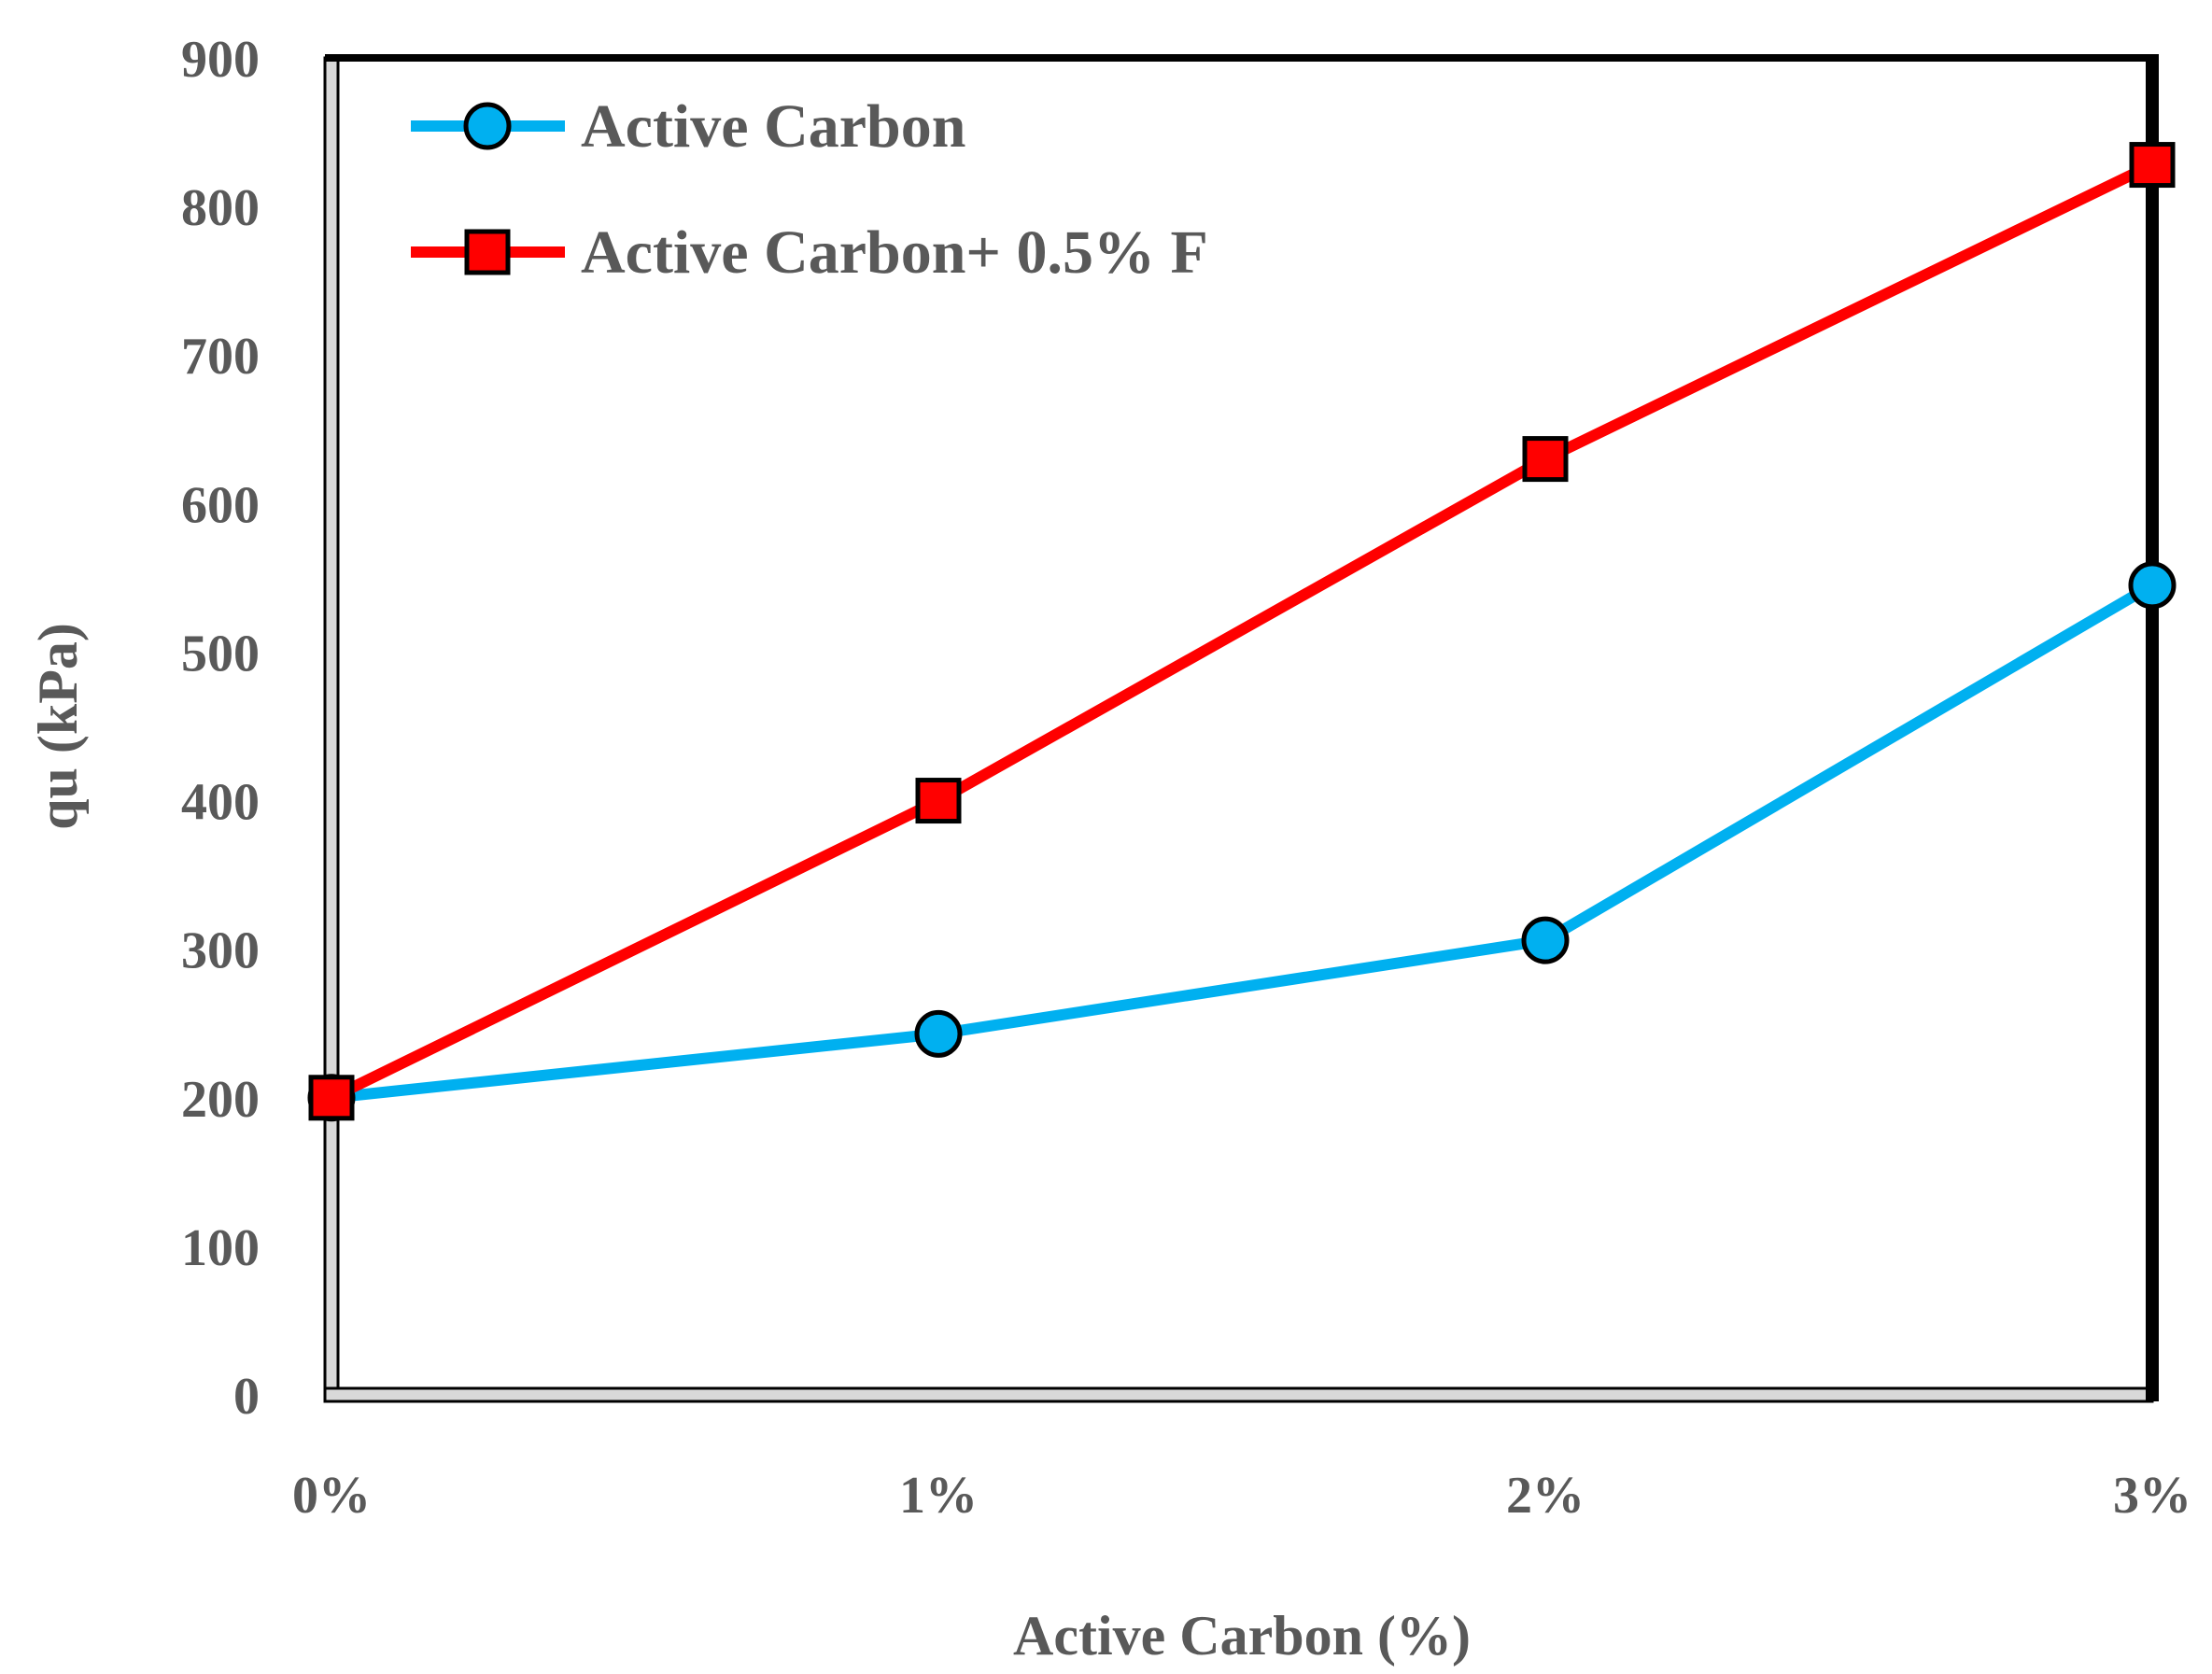 Image resolution: width=2212 pixels, height=1674 pixels. I want to click on y-axis-line, so click(331, 726).